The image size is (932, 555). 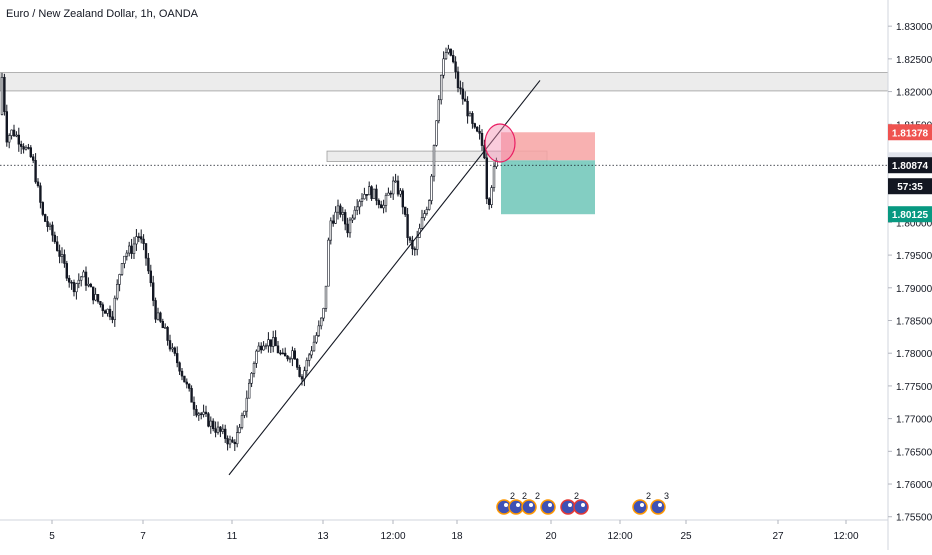 I want to click on x-tick-label: 12:00, so click(x=845, y=536).